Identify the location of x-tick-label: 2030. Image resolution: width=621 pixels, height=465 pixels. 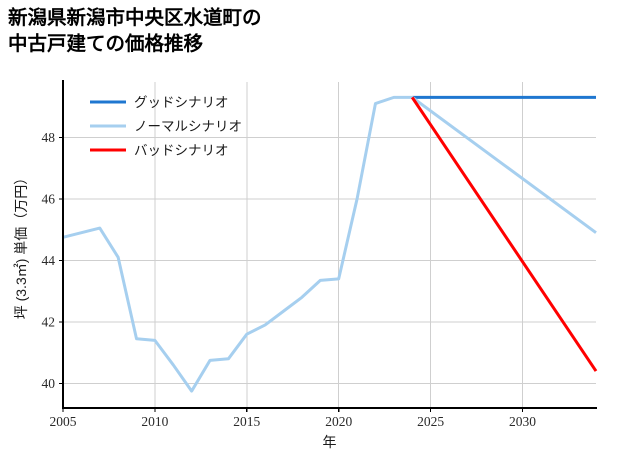
(522, 421).